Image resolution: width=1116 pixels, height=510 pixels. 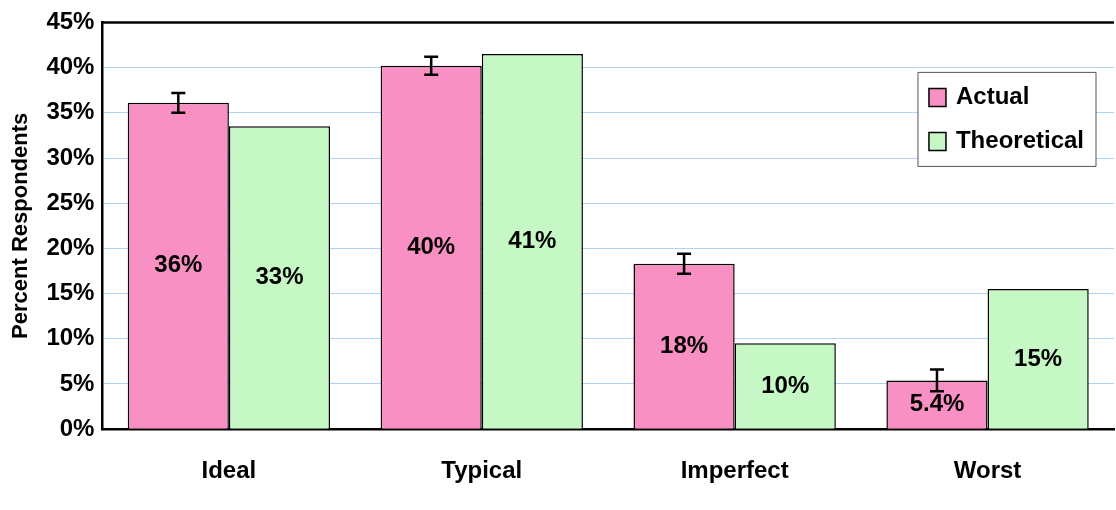 I want to click on data-label: 36%, so click(x=178, y=264).